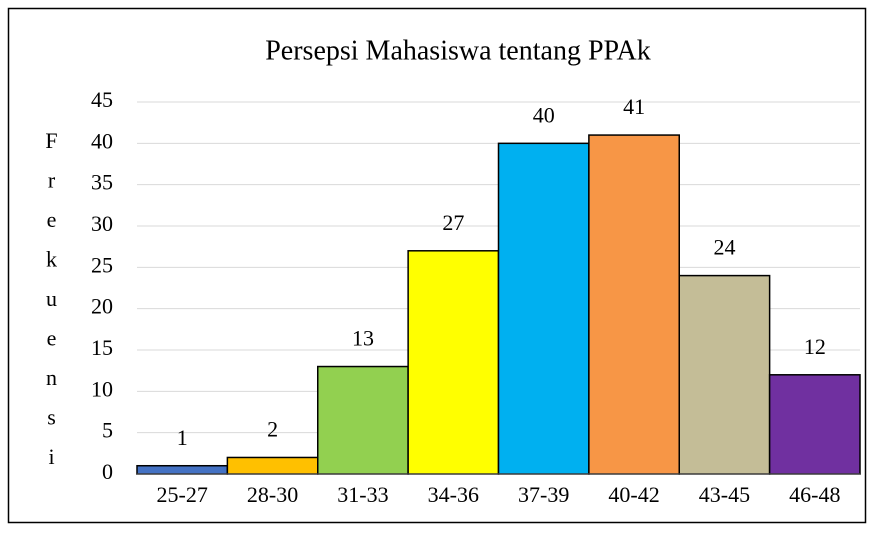 The height and width of the screenshot is (536, 872). I want to click on x-tick-label: 37-39, so click(543, 494).